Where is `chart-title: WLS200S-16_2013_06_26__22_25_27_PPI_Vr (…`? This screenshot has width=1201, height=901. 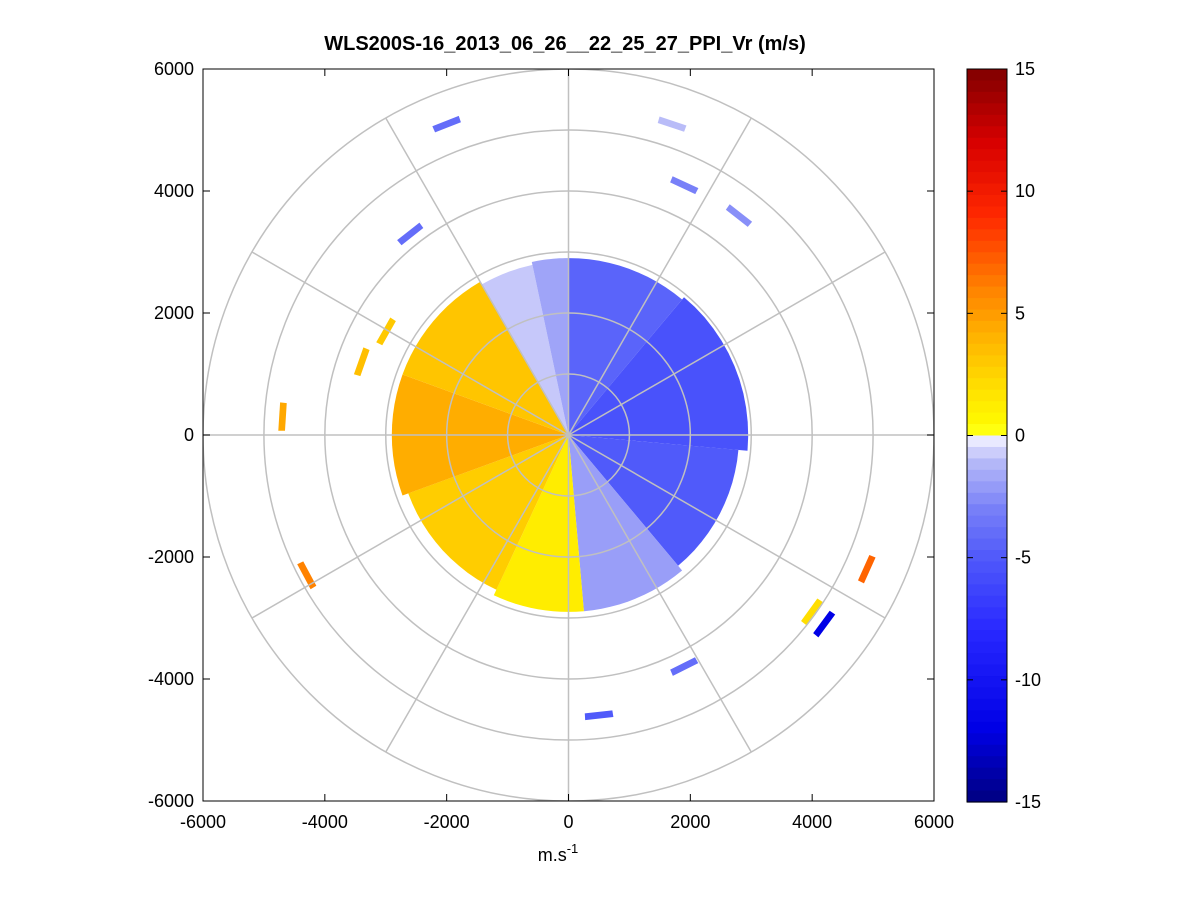
chart-title: WLS200S-16_2013_06_26__22_25_27_PPI_Vr (… is located at coordinates (564, 44).